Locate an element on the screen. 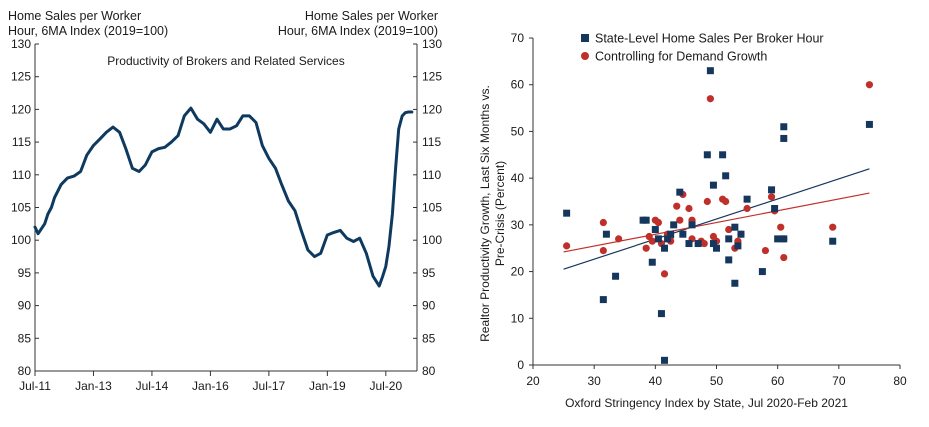  x-tick-label: Jul-20 is located at coordinates (385, 386).